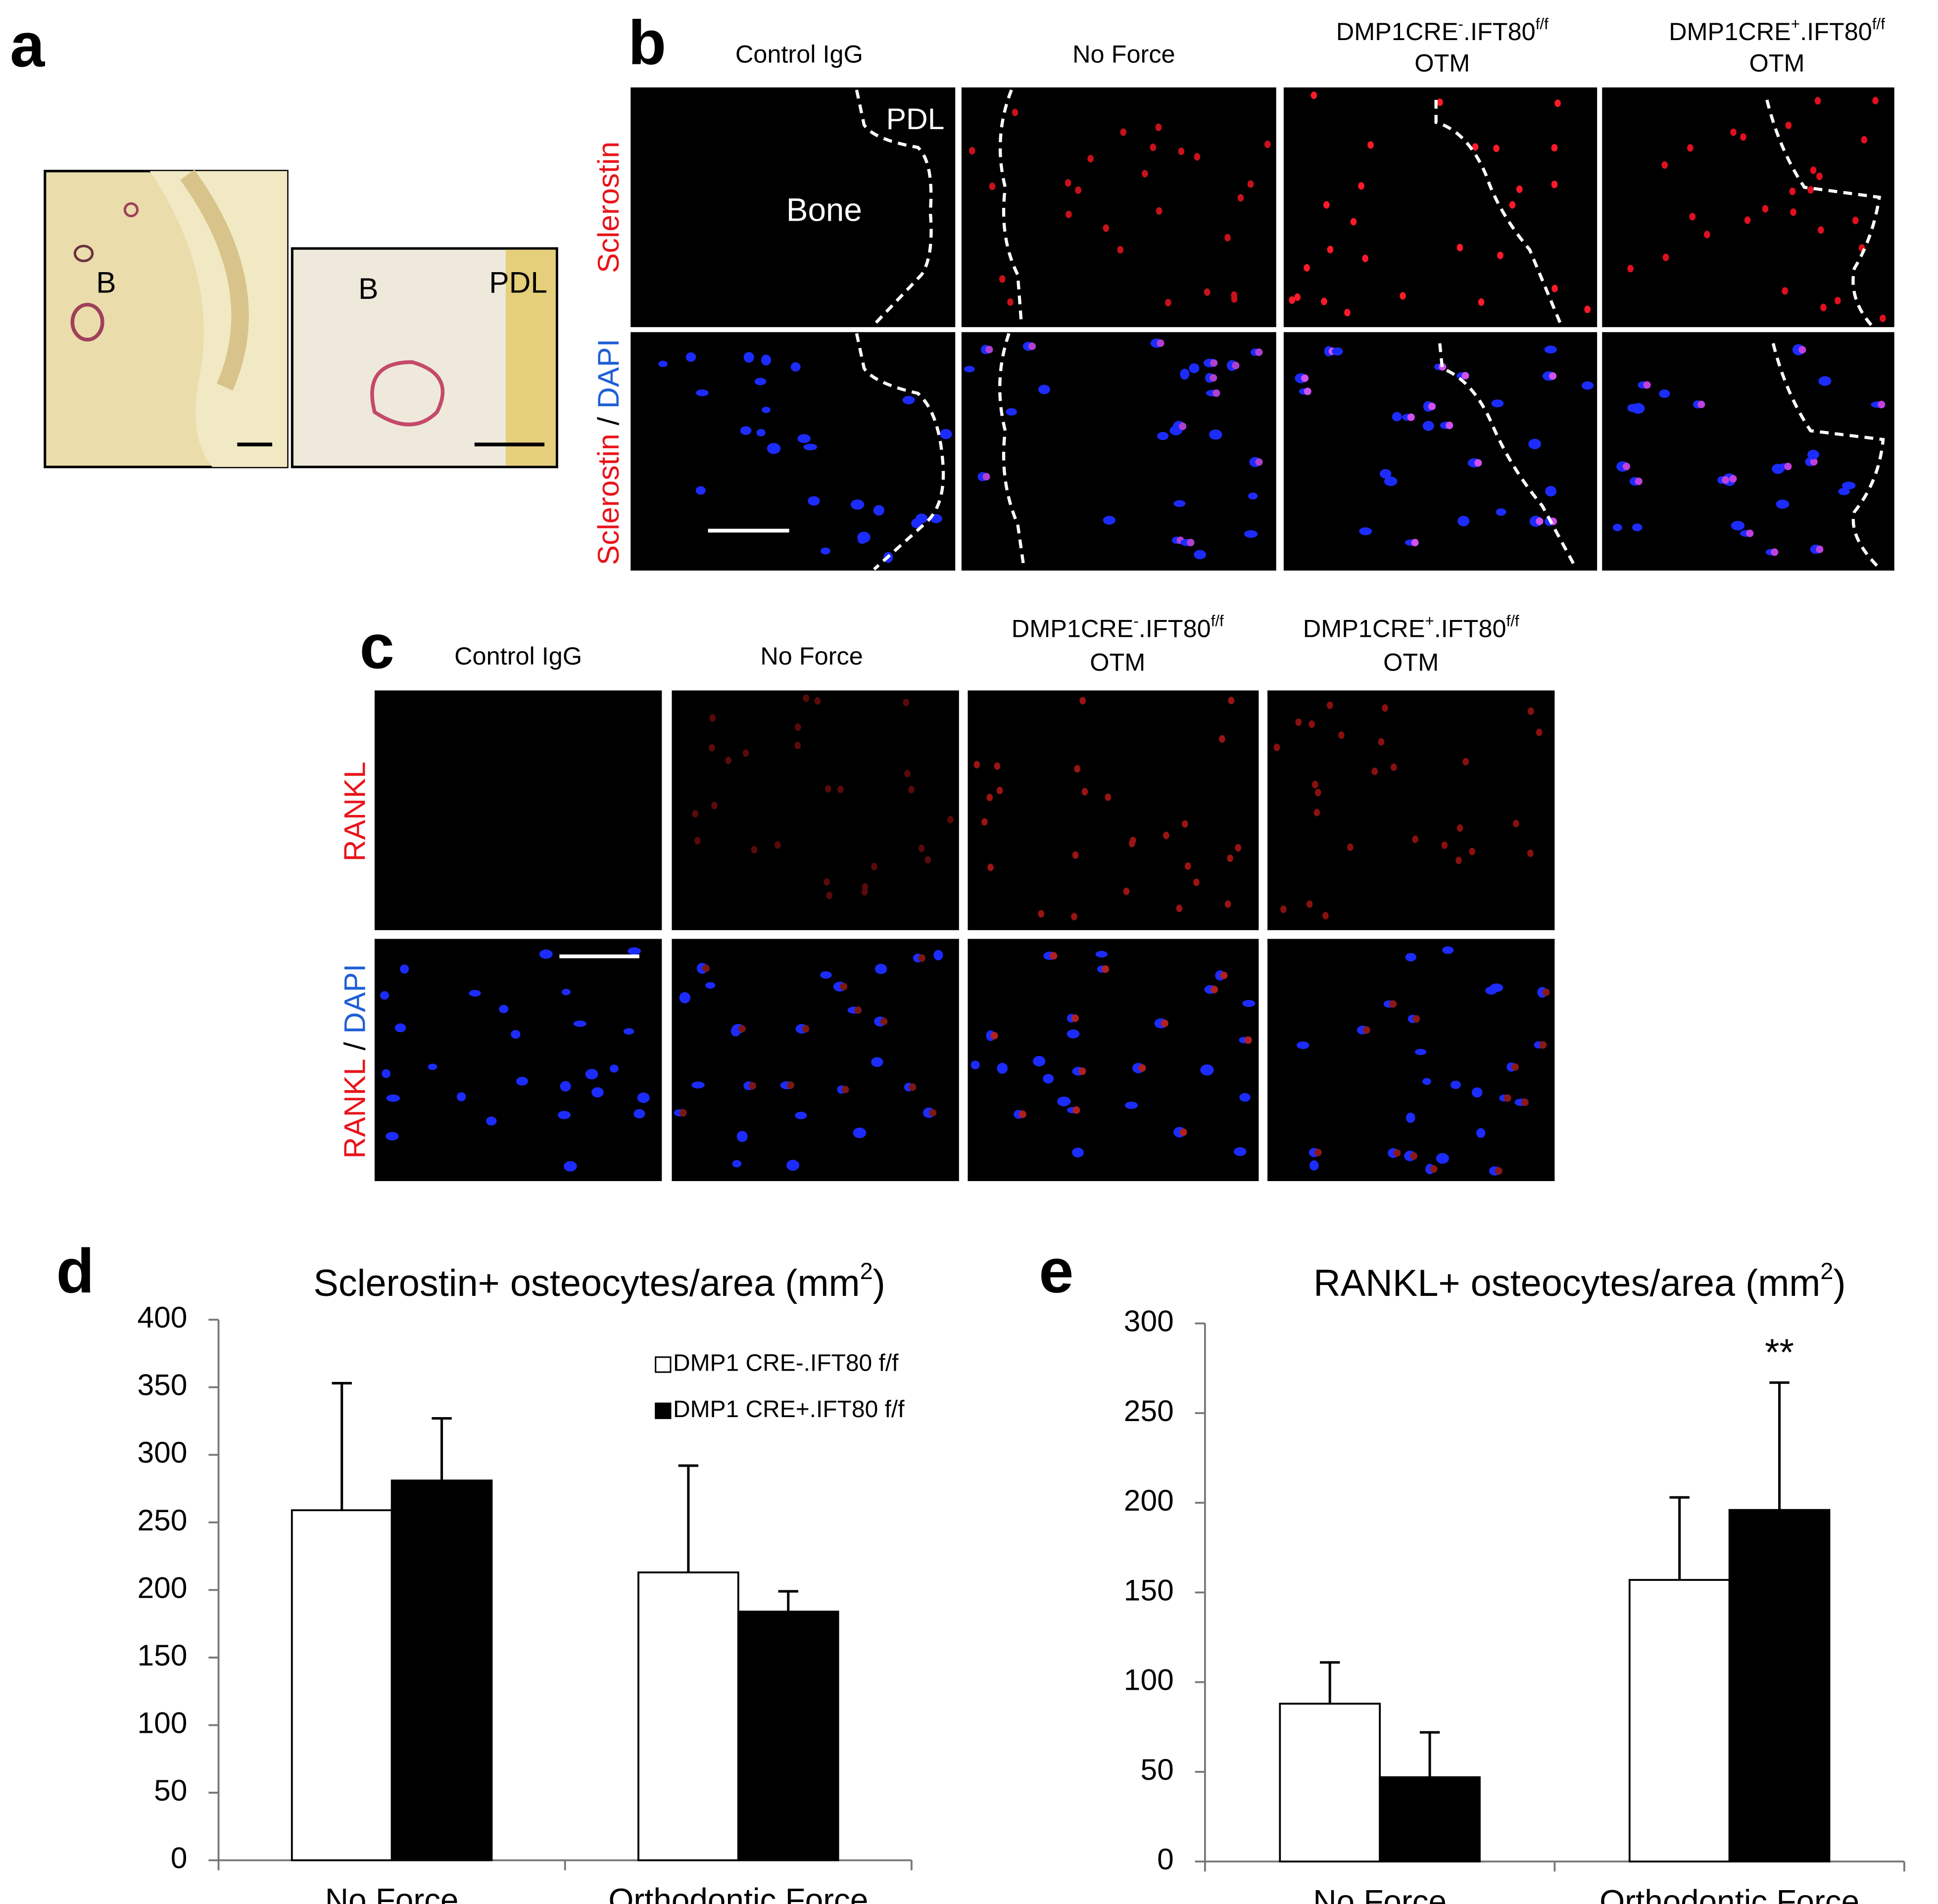 The image size is (1938, 1904). Describe the element at coordinates (608, 421) in the screenshot. I see `row-label-part: /` at that location.